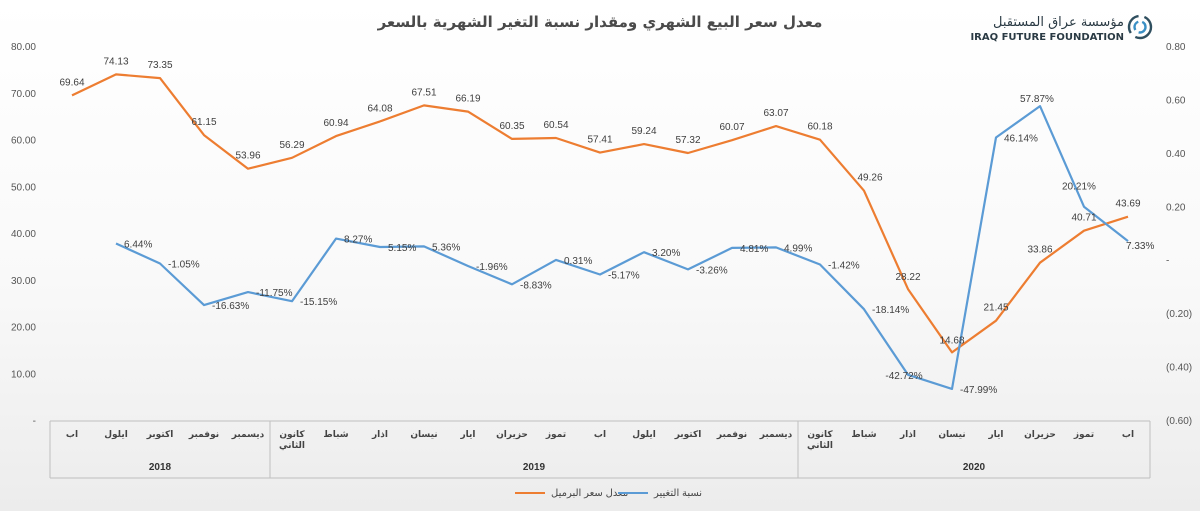 This screenshot has width=1200, height=511. I want to click on y-left-tick-label: 50.00, so click(23, 187).